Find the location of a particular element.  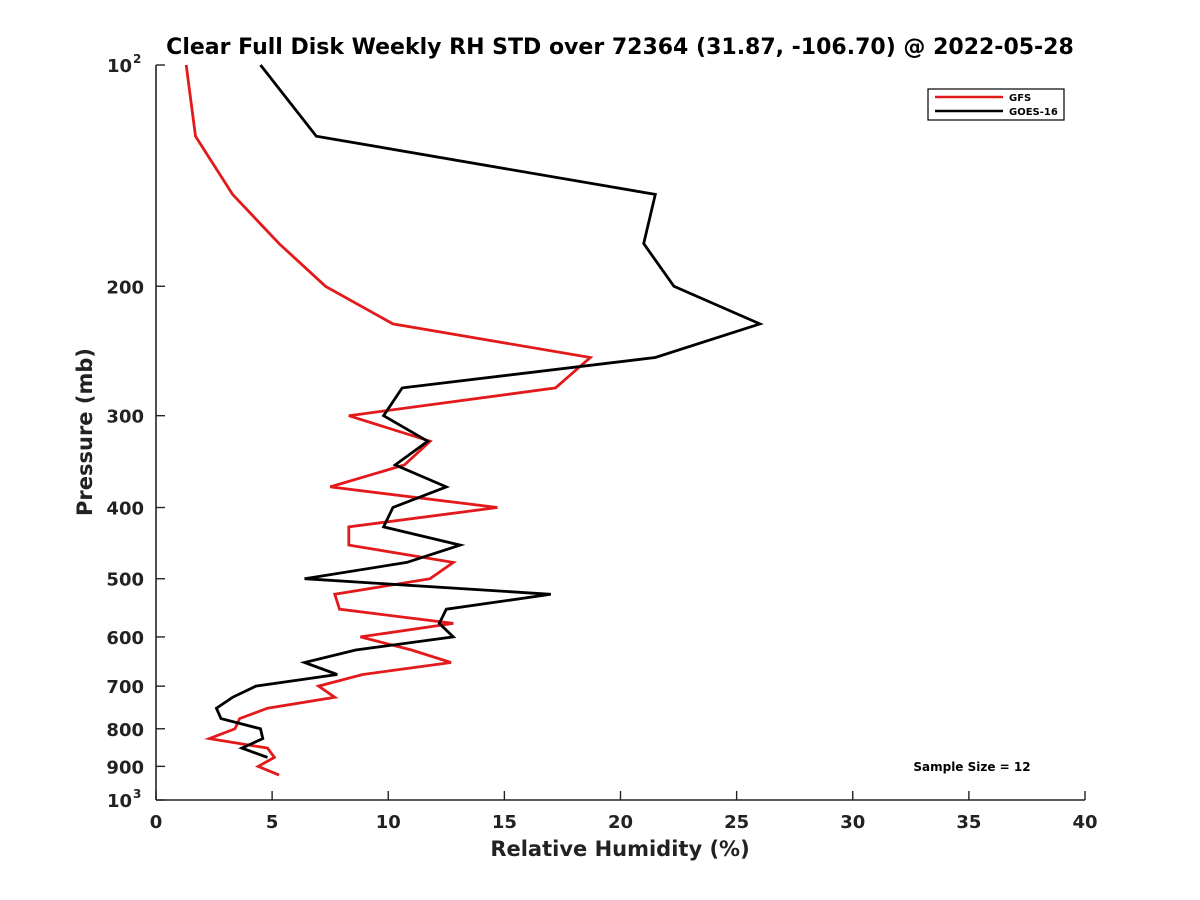

x-ticks: 0 5 10 15 20 25 30 35 40 is located at coordinates (624, 812).